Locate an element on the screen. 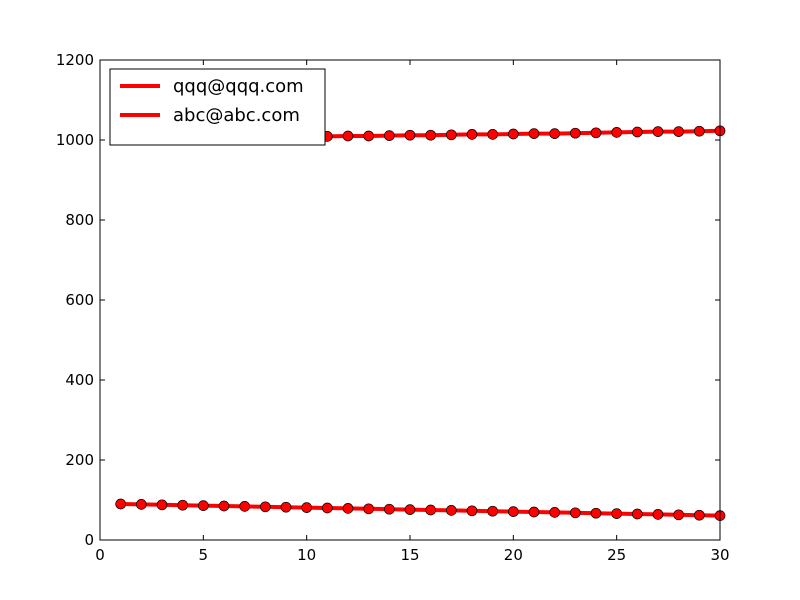  x-tick-label: 5 is located at coordinates (204, 555).